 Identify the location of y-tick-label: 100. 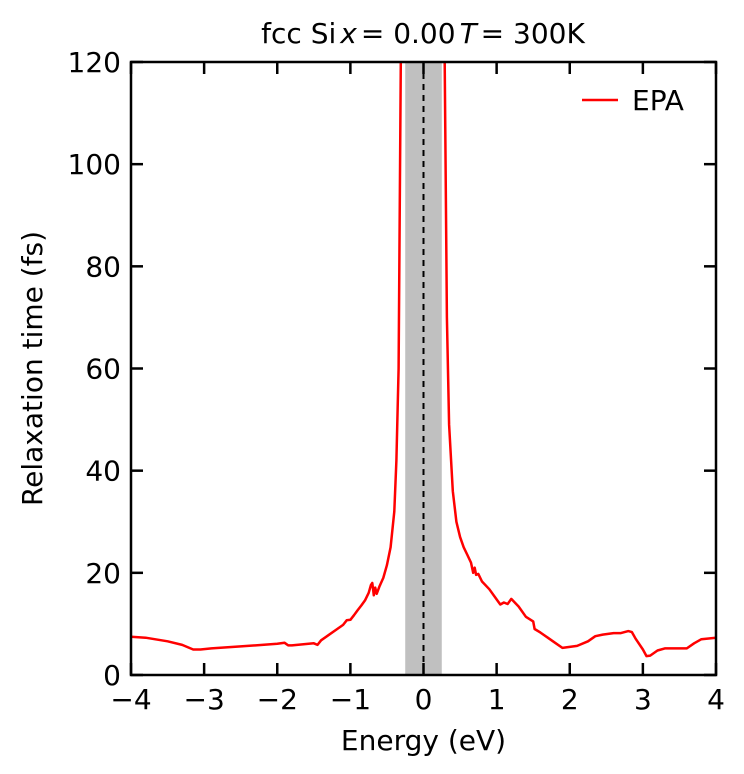
(94, 164).